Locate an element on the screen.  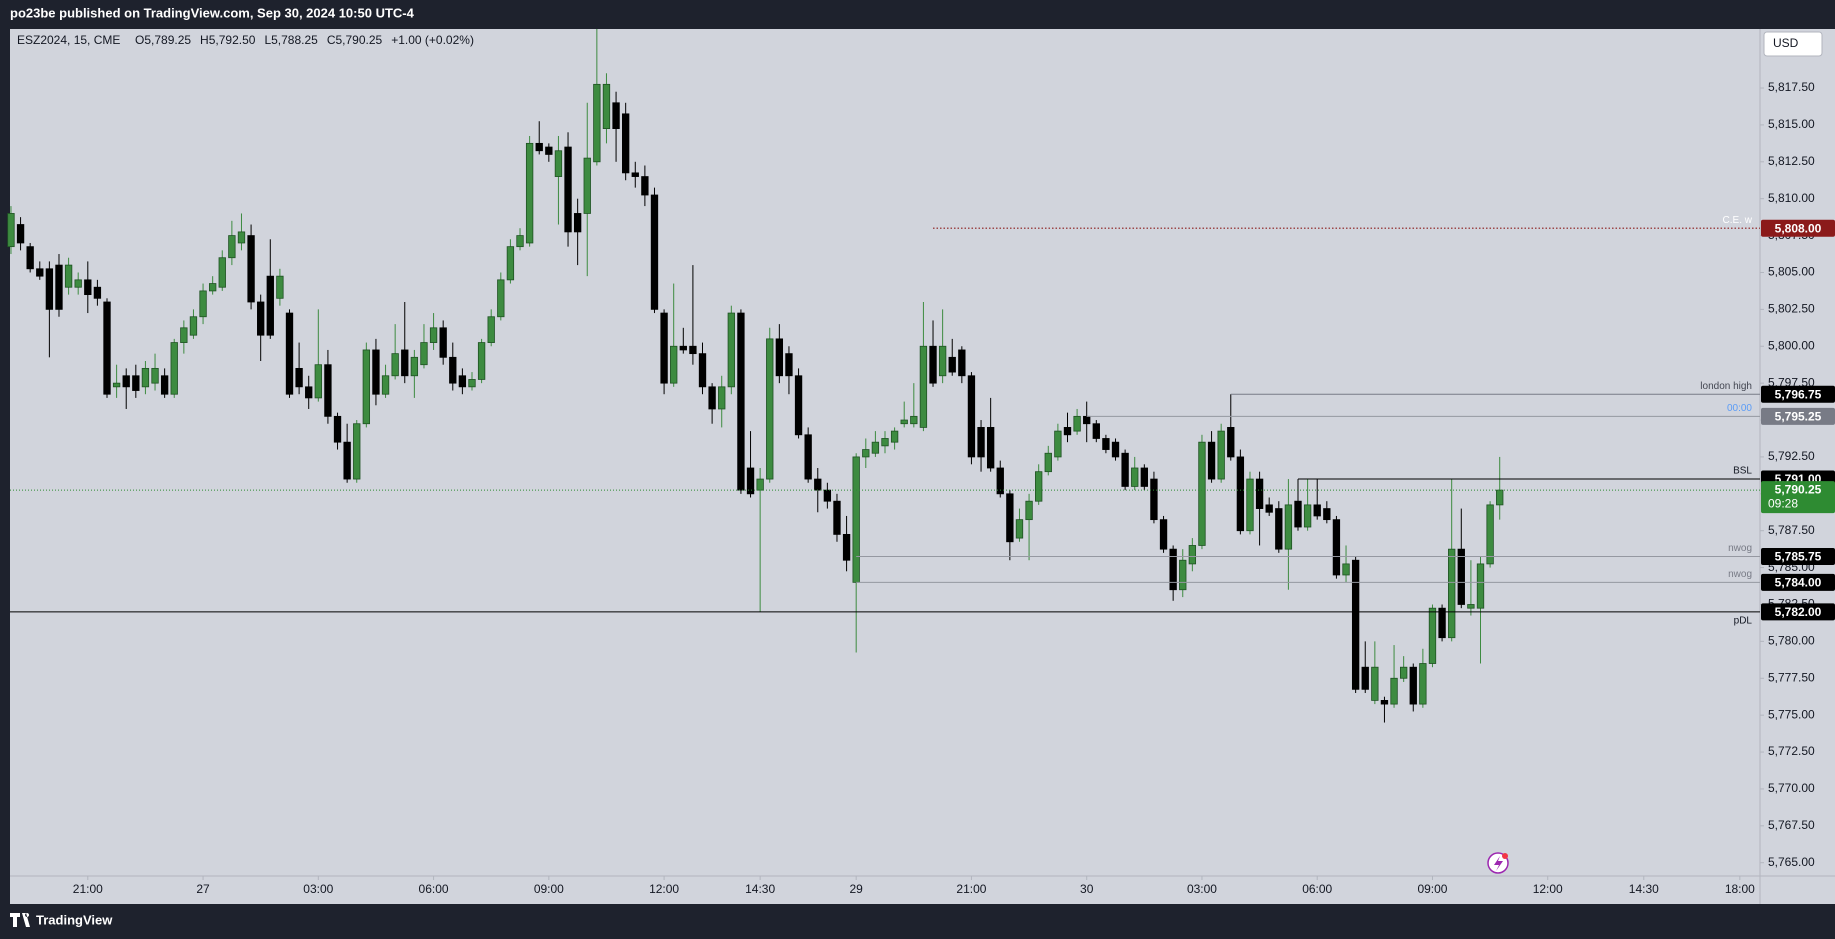
ohlc-value: +1.00 (+0.02%) is located at coordinates (432, 40).